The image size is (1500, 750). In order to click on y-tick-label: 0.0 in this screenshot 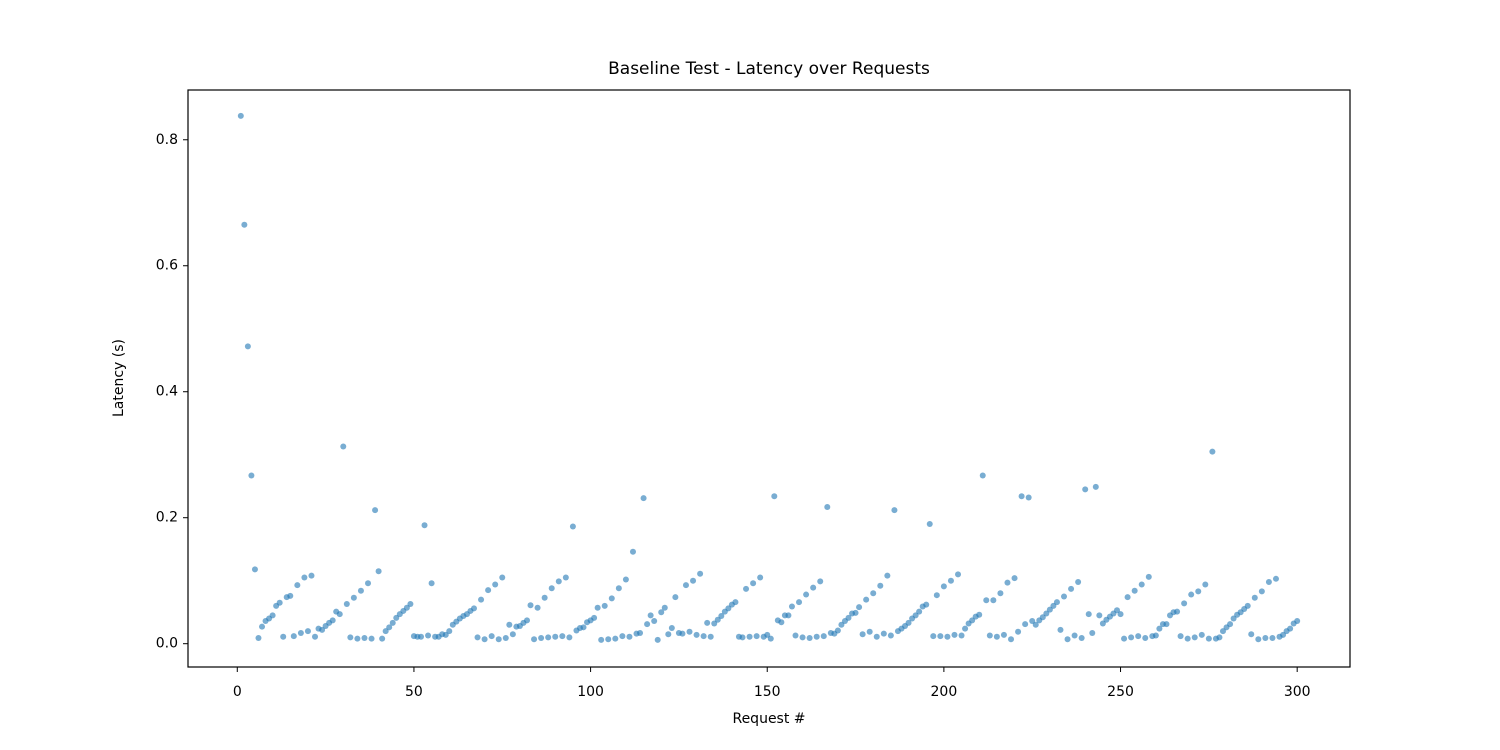, I will do `click(167, 644)`.